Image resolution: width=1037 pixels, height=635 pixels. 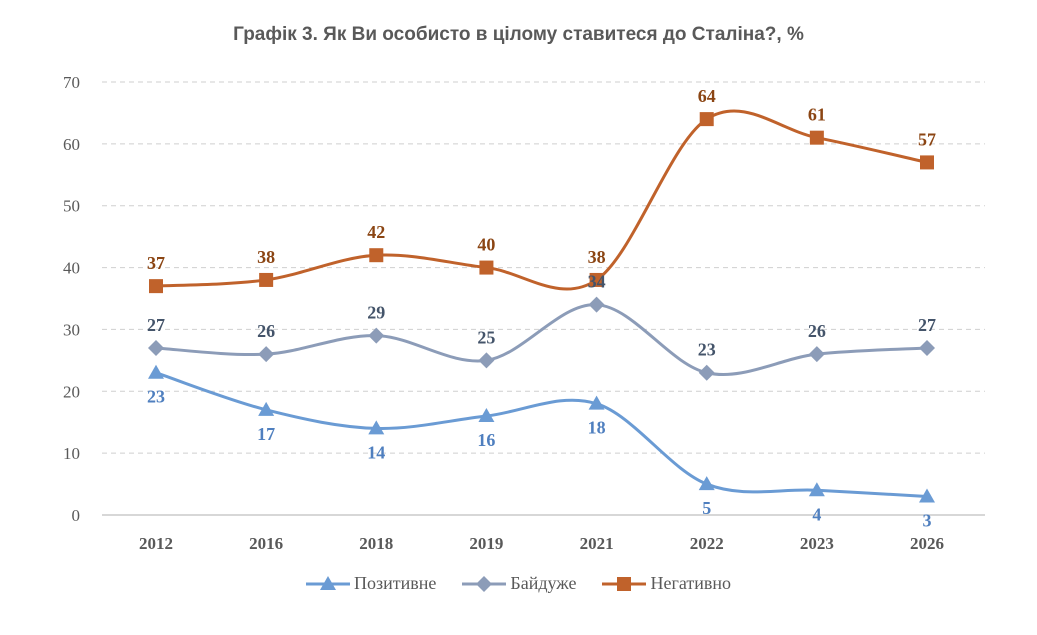 What do you see at coordinates (266, 543) in the screenshot?
I see `x-tick-label: 2016` at bounding box center [266, 543].